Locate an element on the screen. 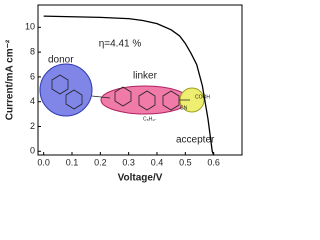 The width and height of the screenshot is (320, 240). cn-label: CN is located at coordinates (184, 108).